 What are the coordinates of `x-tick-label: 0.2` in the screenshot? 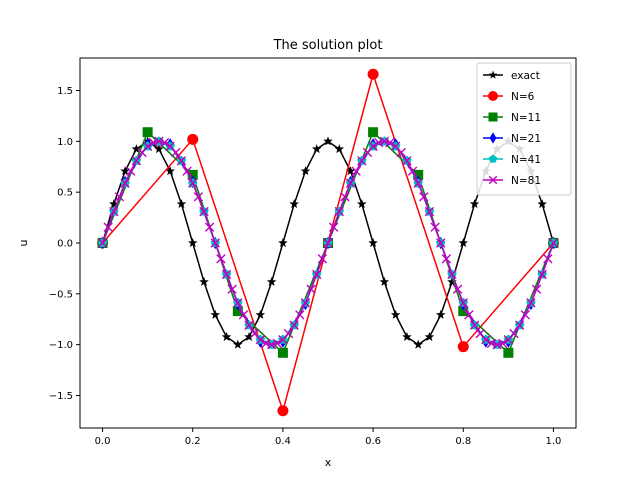 It's located at (193, 441).